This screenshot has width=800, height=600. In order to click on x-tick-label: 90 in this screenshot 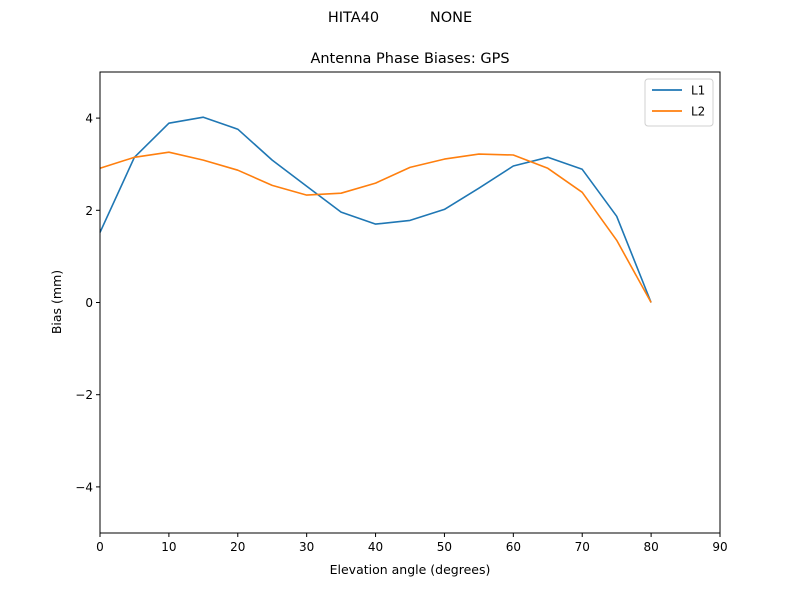, I will do `click(719, 547)`.